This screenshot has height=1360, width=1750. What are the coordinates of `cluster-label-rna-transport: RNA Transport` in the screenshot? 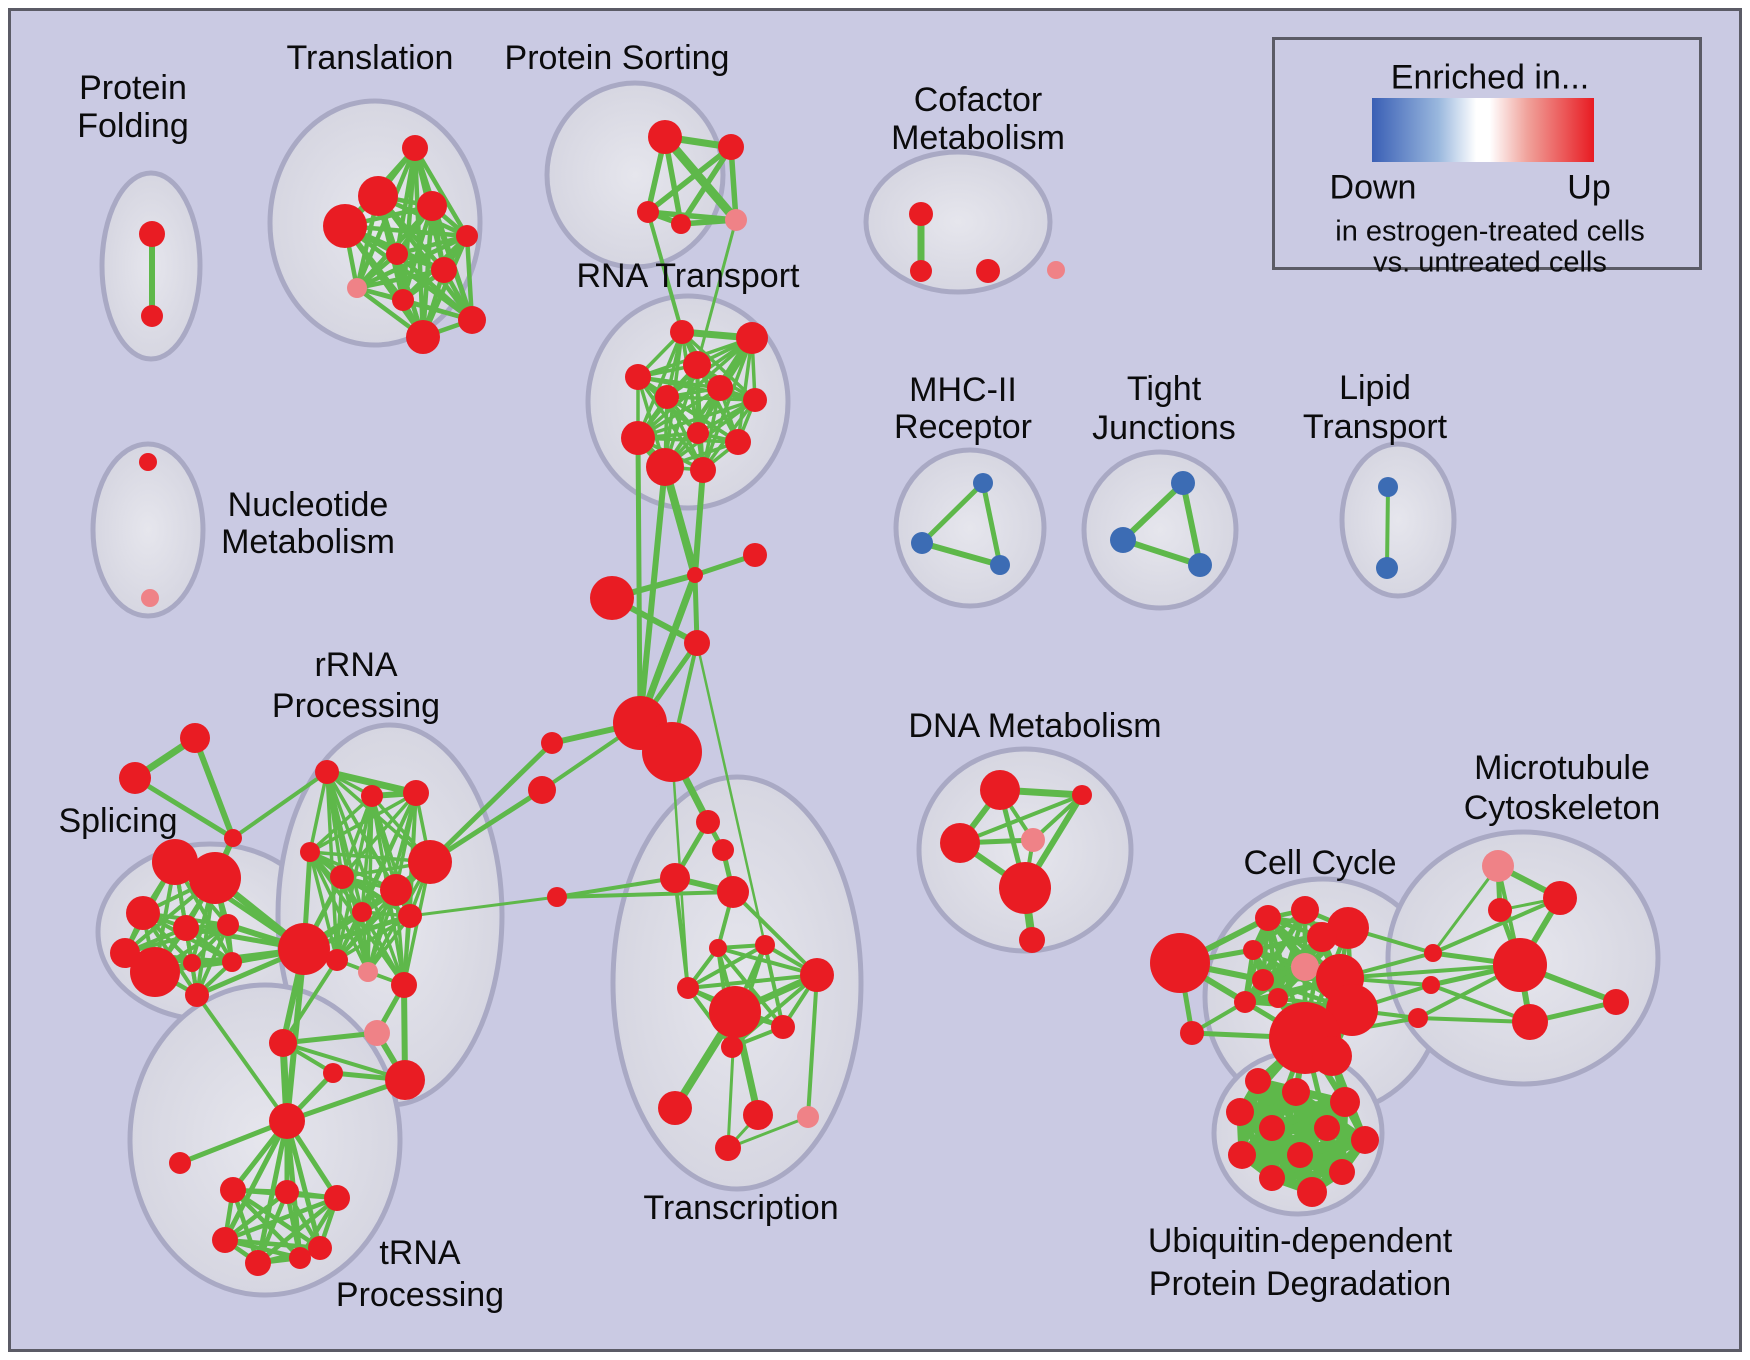 It's located at (689, 276).